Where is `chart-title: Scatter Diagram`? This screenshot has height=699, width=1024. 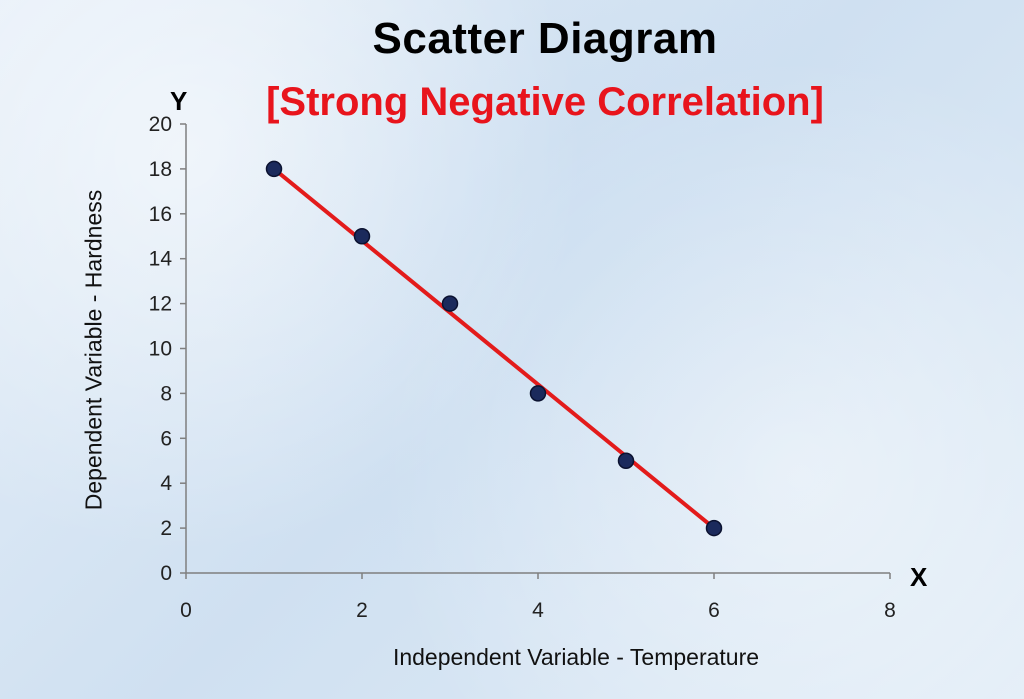 chart-title: Scatter Diagram is located at coordinates (545, 38).